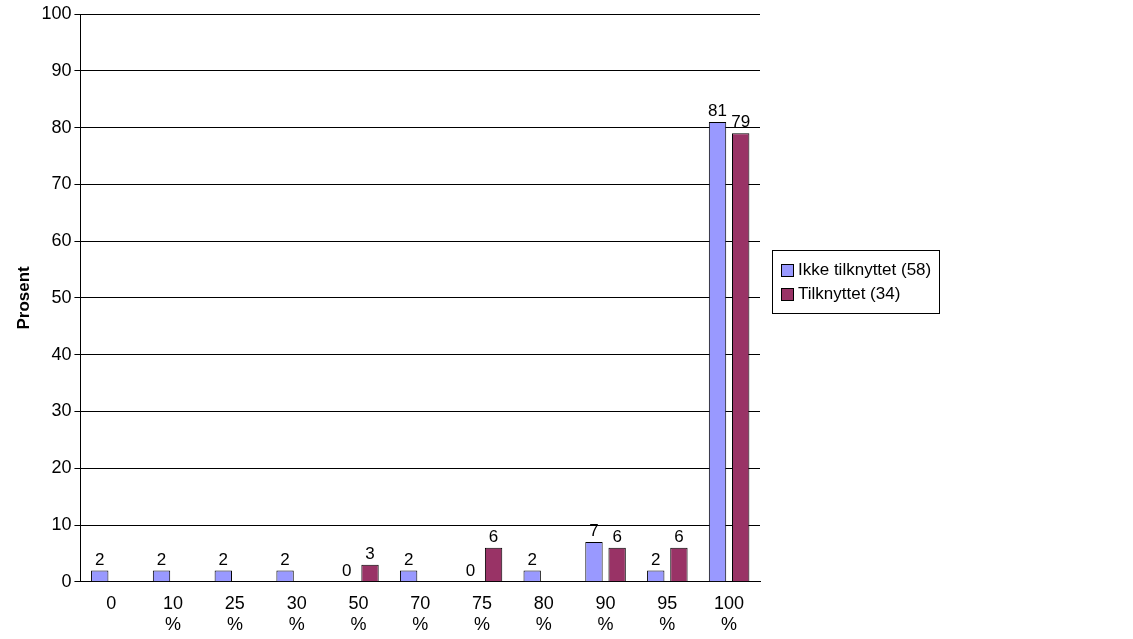  What do you see at coordinates (61, 353) in the screenshot?
I see `y-tick-label: 40` at bounding box center [61, 353].